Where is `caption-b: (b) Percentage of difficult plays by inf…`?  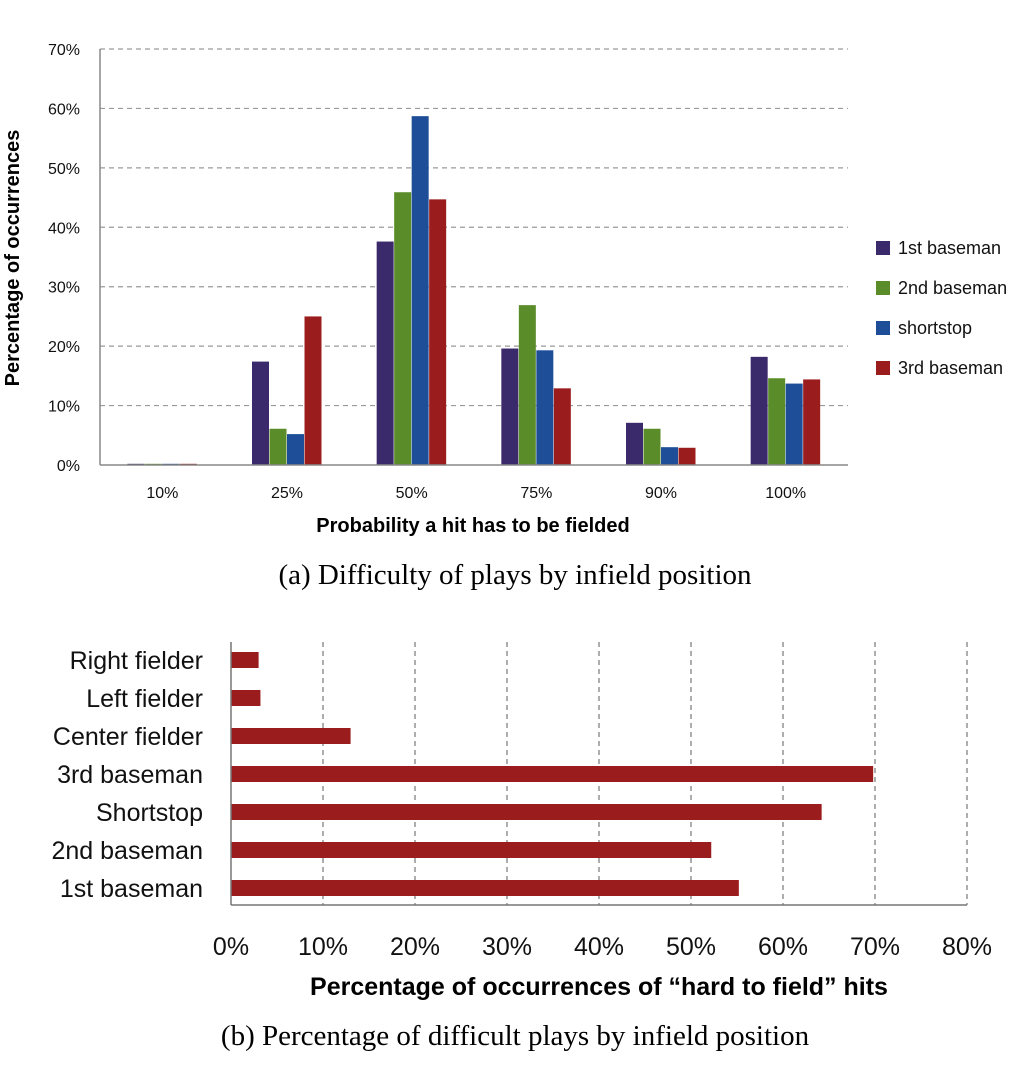
caption-b: (b) Percentage of difficult plays by inf… is located at coordinates (515, 1036).